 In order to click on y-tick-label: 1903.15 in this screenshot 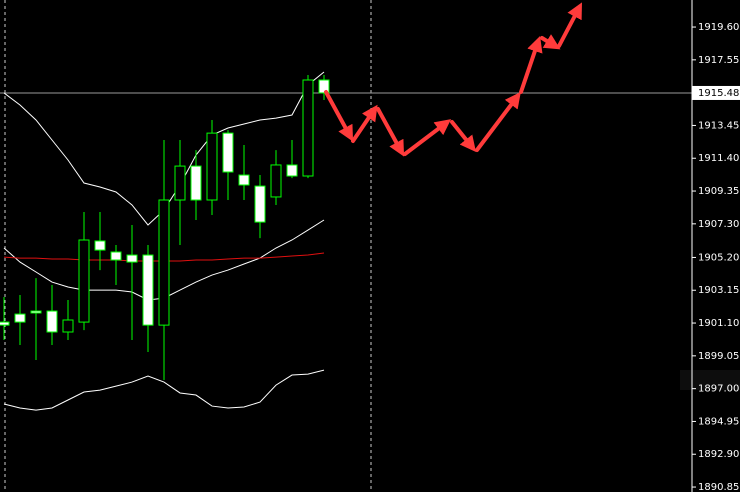, I will do `click(718, 290)`.